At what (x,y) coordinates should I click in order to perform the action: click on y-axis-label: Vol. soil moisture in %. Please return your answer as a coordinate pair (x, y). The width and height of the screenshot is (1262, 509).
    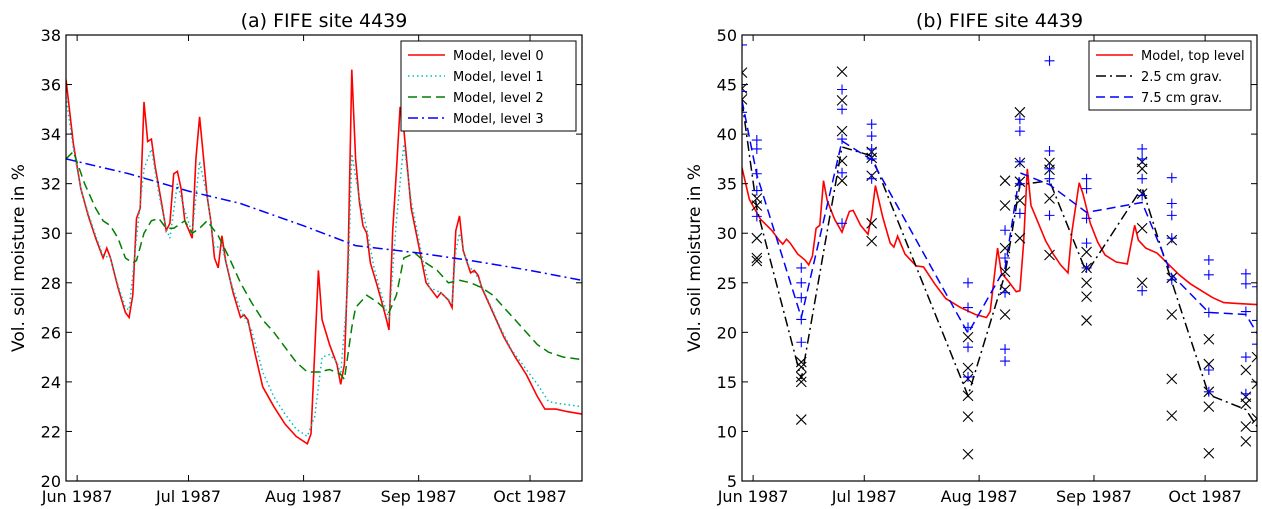
    Looking at the image, I should click on (695, 258).